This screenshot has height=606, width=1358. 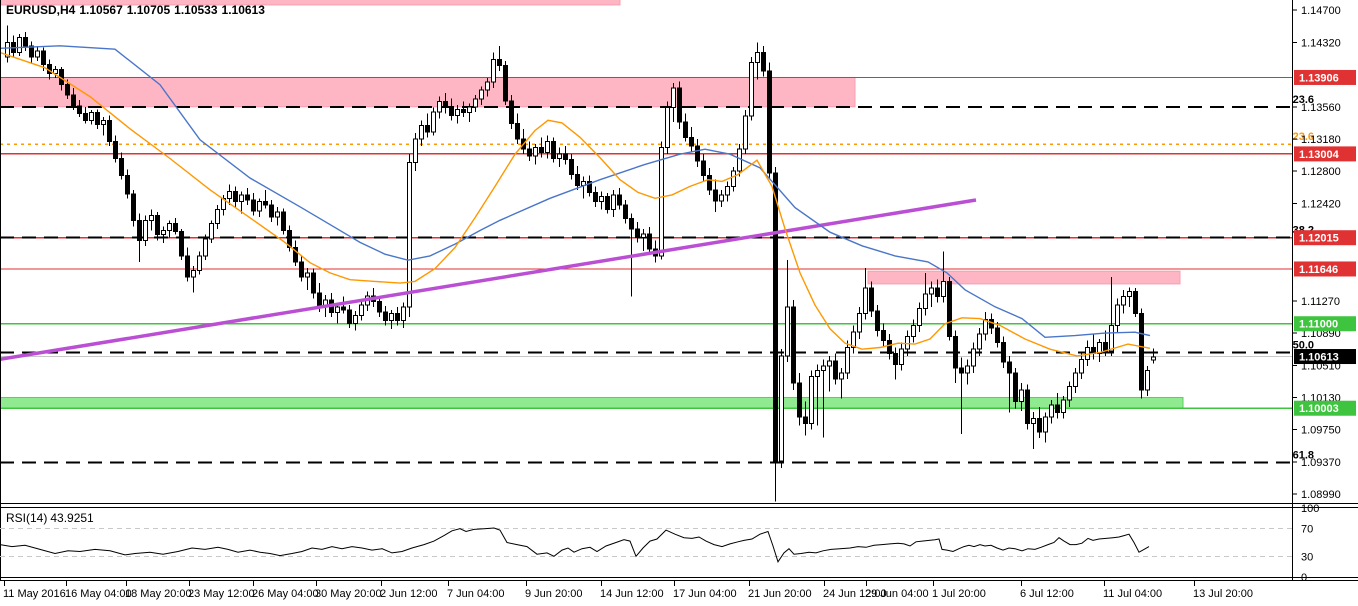 I want to click on rsi-line, so click(x=575, y=545).